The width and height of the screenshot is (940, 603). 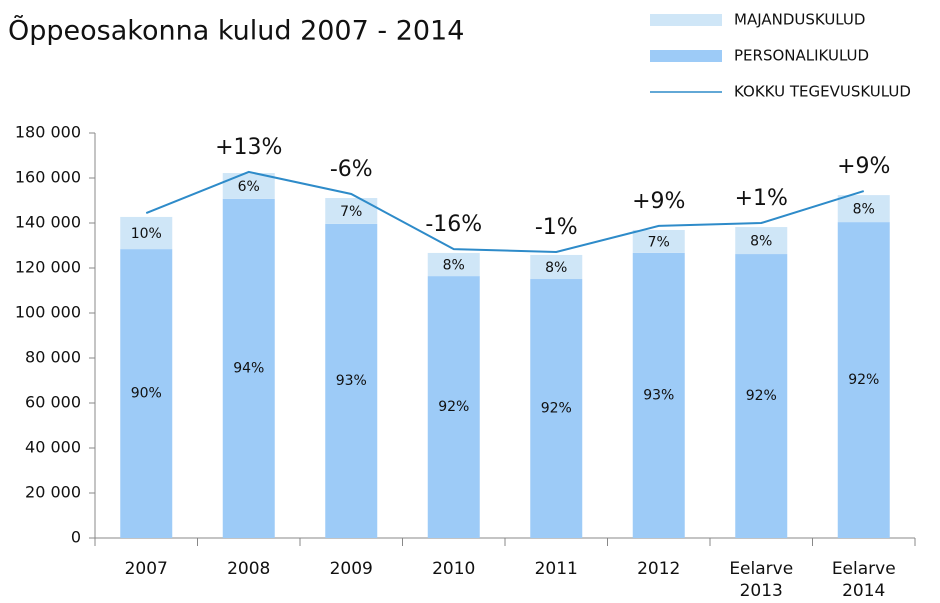 I want to click on change-label: -1%, so click(x=556, y=227).